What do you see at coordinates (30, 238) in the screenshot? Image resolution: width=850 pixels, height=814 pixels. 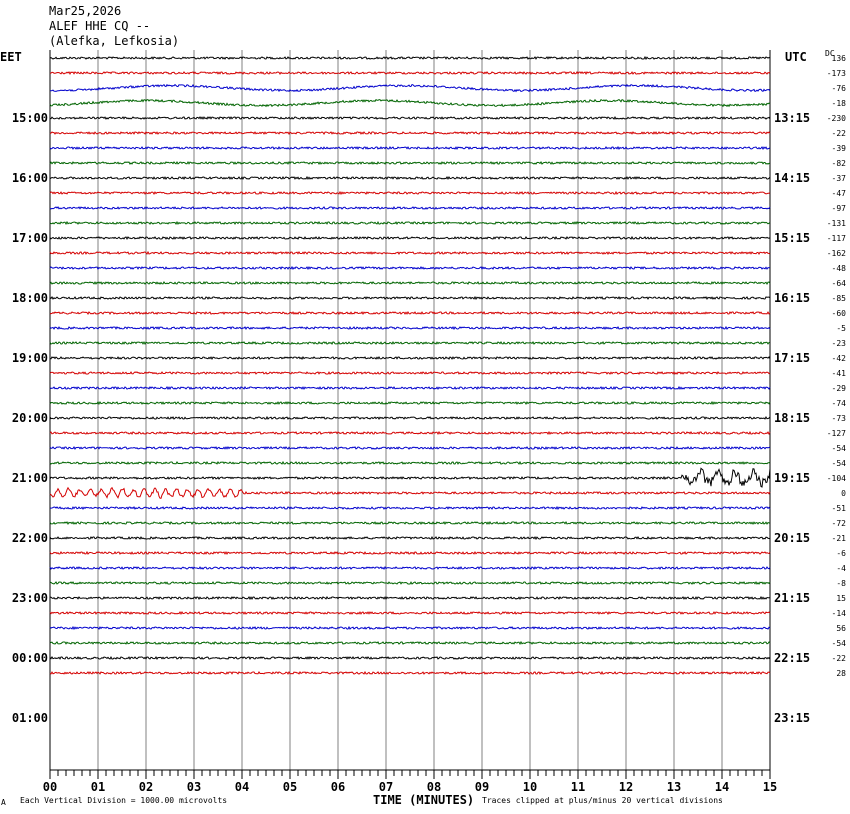 I see `left-time-label: 17:00` at bounding box center [30, 238].